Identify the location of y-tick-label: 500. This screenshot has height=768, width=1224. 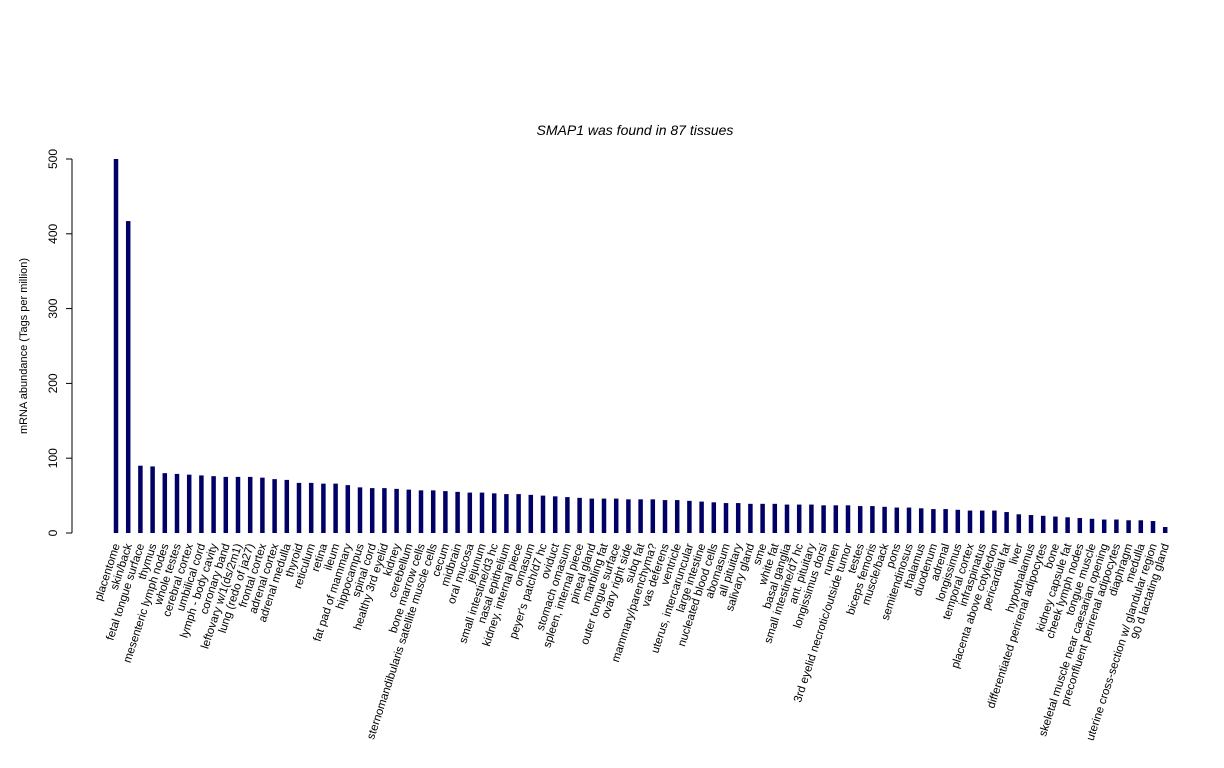
(53, 159).